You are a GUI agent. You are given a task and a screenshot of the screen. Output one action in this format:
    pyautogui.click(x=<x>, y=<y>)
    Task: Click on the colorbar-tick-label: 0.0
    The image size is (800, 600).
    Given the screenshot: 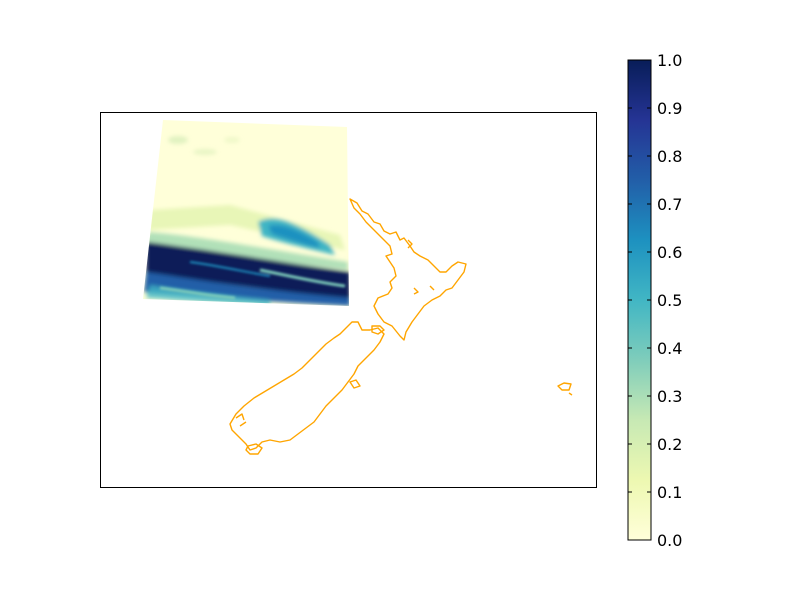 What is the action you would take?
    pyautogui.click(x=669, y=540)
    